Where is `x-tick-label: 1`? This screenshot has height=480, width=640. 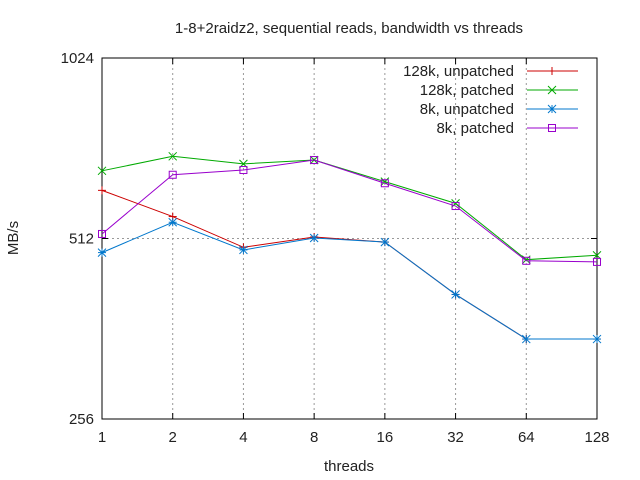 x-tick-label: 1 is located at coordinates (102, 437).